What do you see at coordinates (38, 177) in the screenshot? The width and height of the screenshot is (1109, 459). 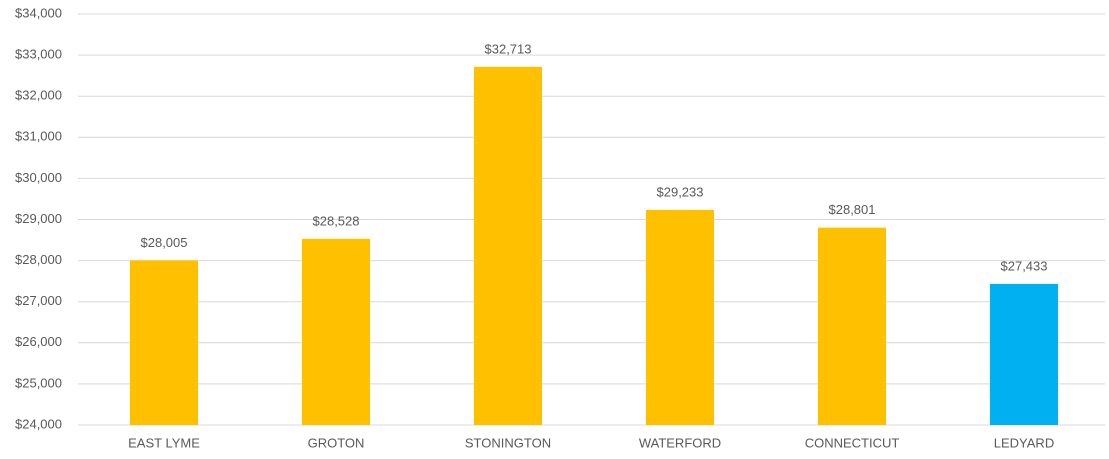 I see `y-tick-label: $30,000` at bounding box center [38, 177].